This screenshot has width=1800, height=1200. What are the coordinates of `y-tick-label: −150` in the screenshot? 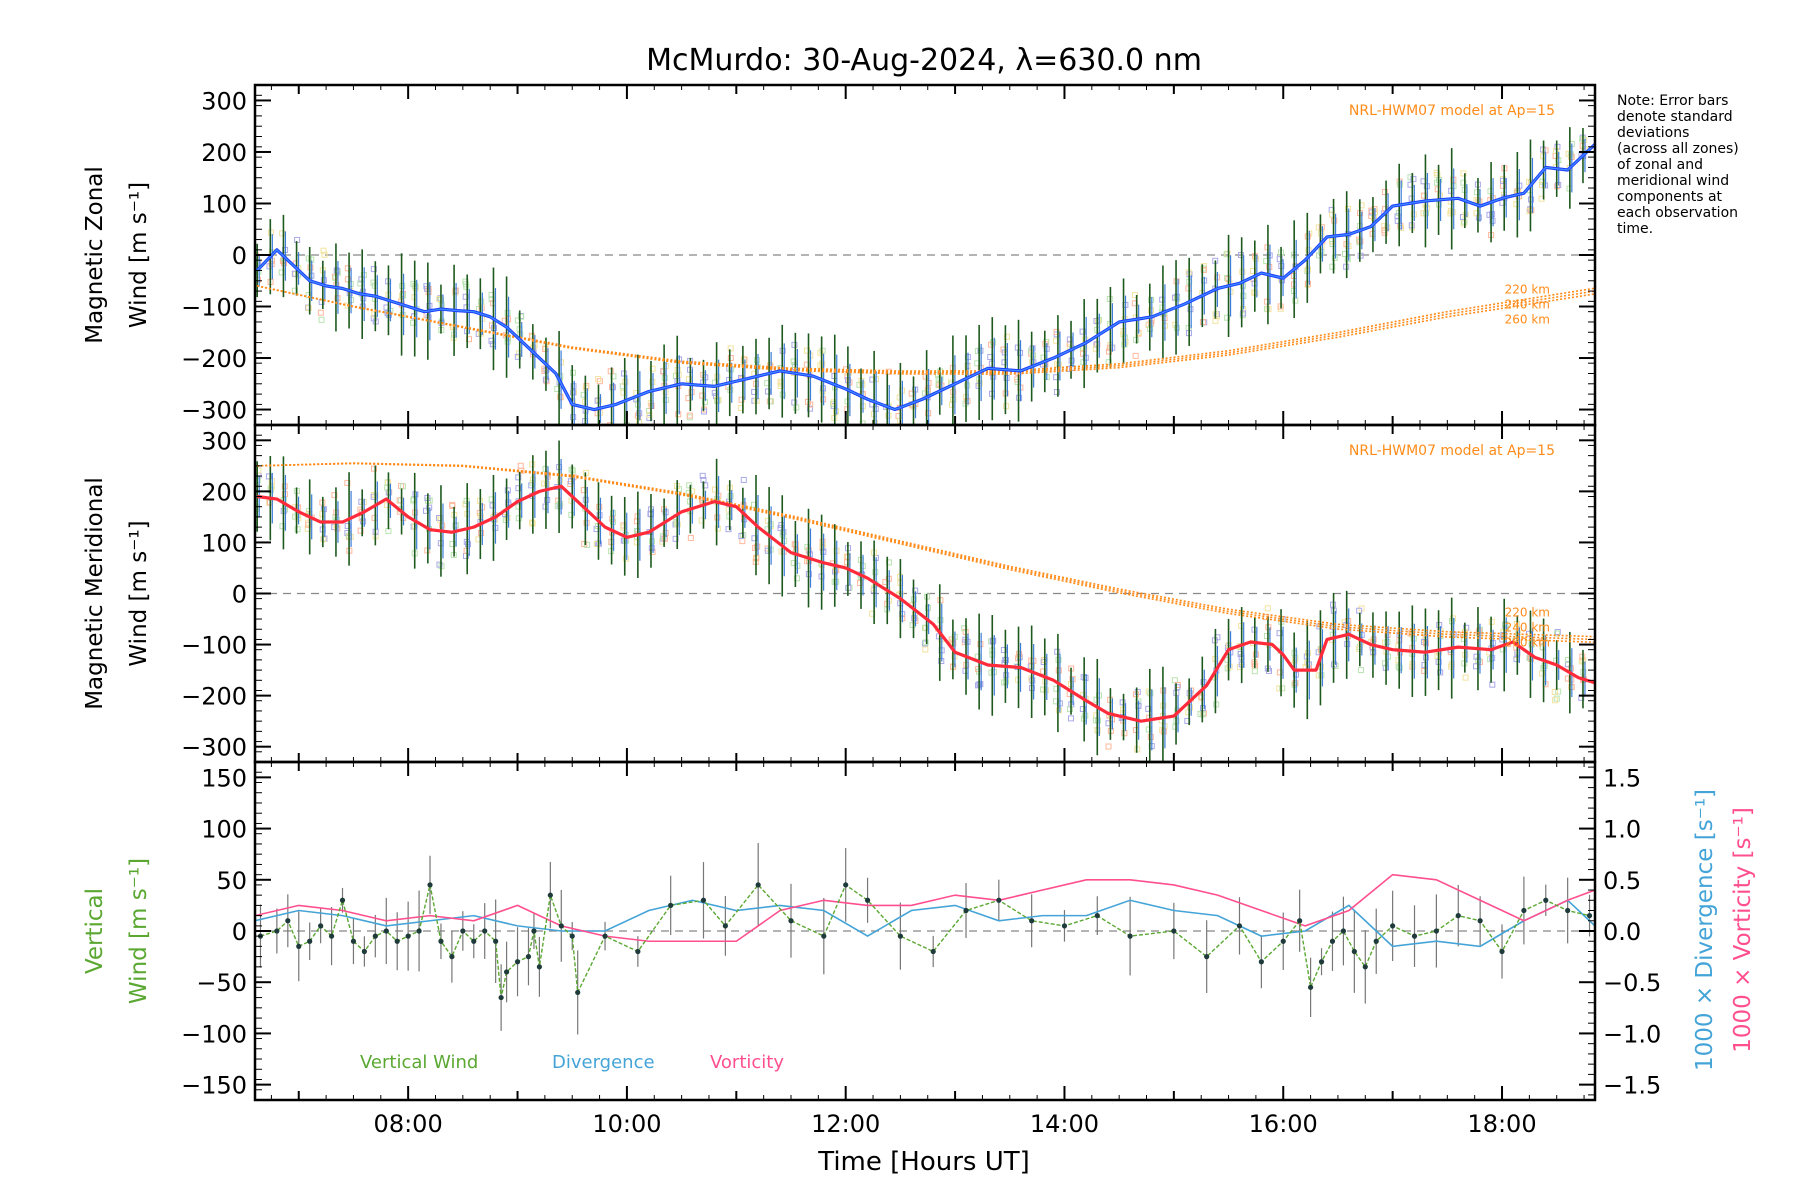 It's located at (214, 1086).